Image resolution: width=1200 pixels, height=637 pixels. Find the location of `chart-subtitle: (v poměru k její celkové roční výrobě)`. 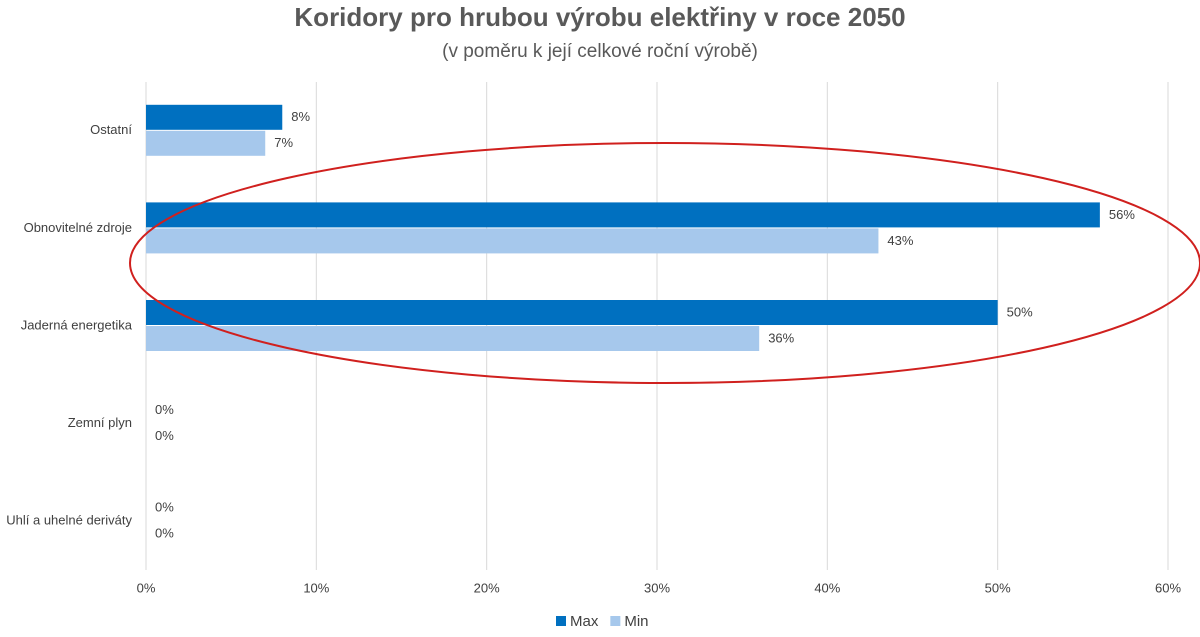

chart-subtitle: (v poměru k její celkové roční výrobě) is located at coordinates (600, 51).